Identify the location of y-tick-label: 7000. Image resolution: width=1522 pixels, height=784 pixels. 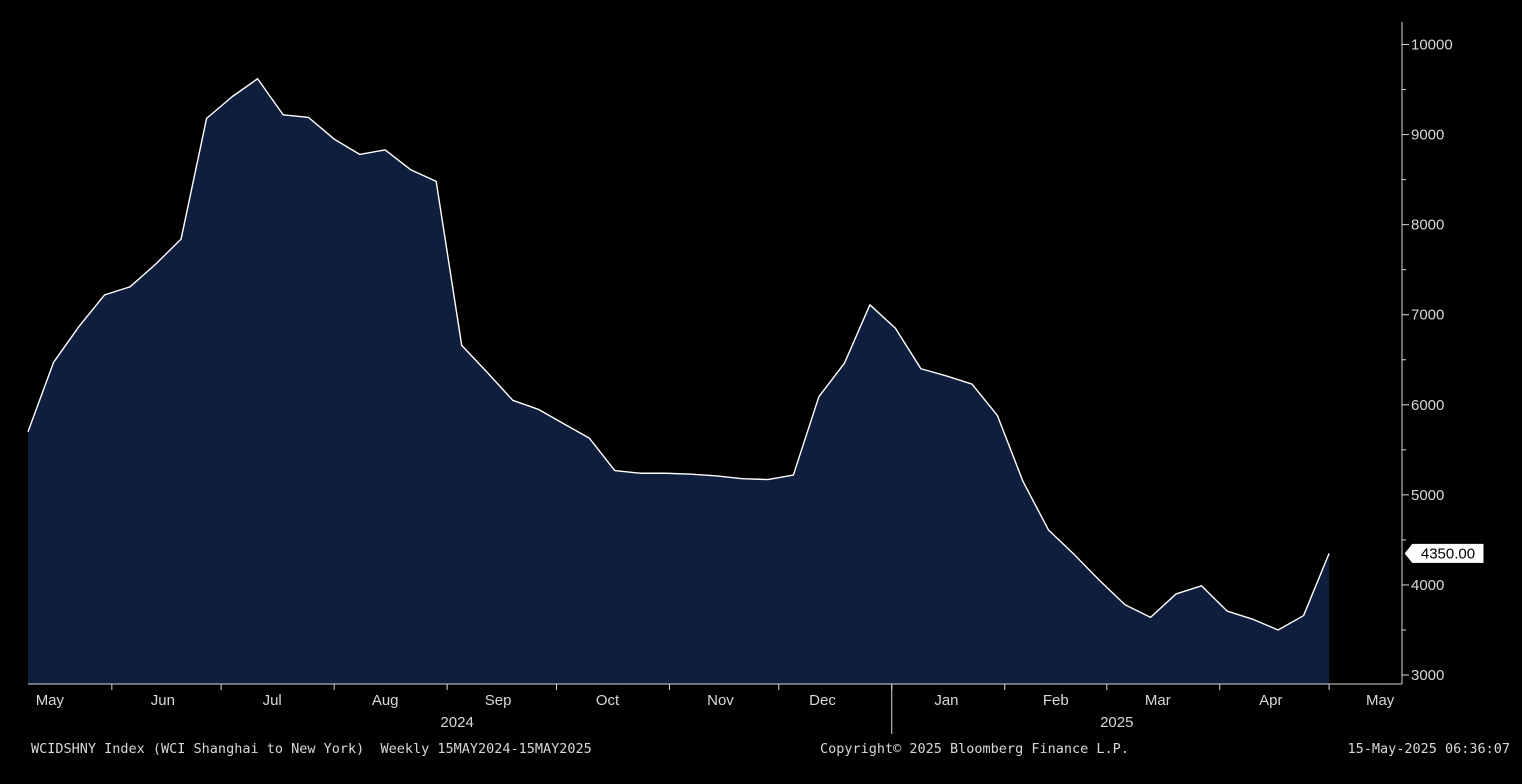
(1427, 315).